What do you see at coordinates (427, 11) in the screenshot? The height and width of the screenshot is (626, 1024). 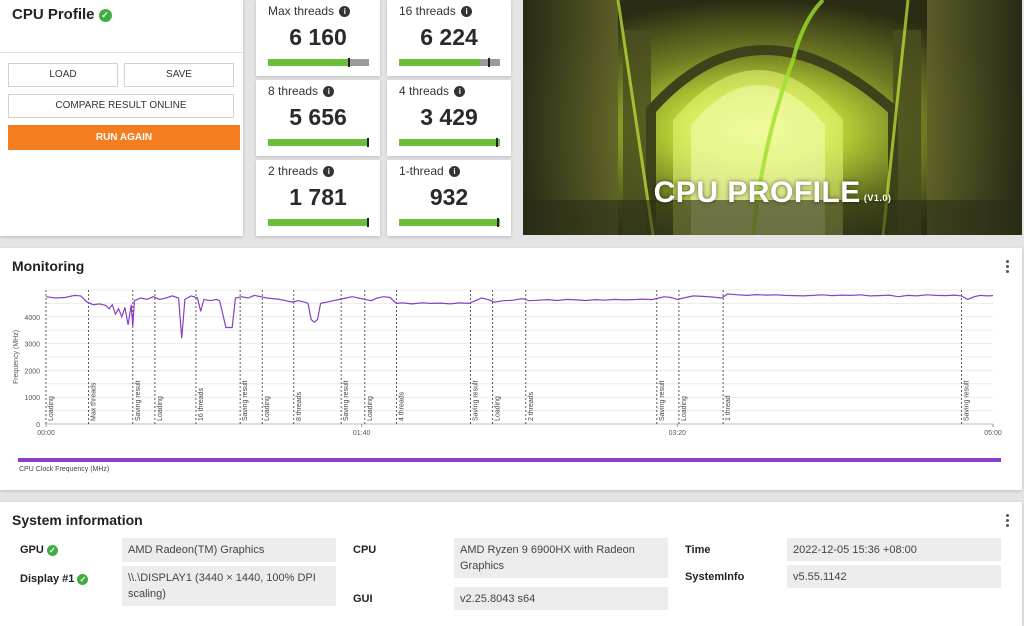 I see `score-label-text: 16 threads` at bounding box center [427, 11].